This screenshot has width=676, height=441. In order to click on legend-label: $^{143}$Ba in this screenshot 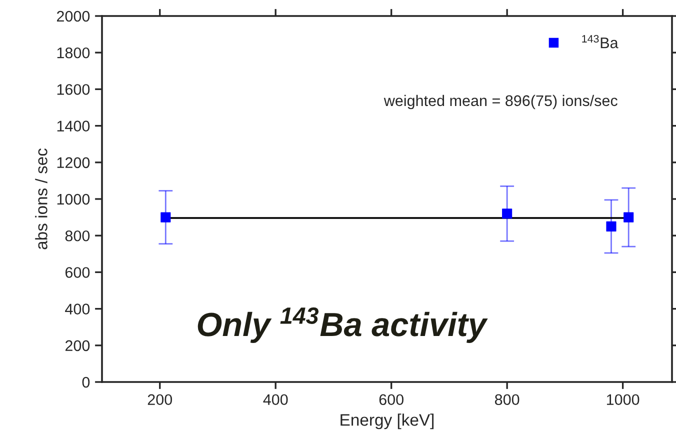, I will do `click(600, 41)`.